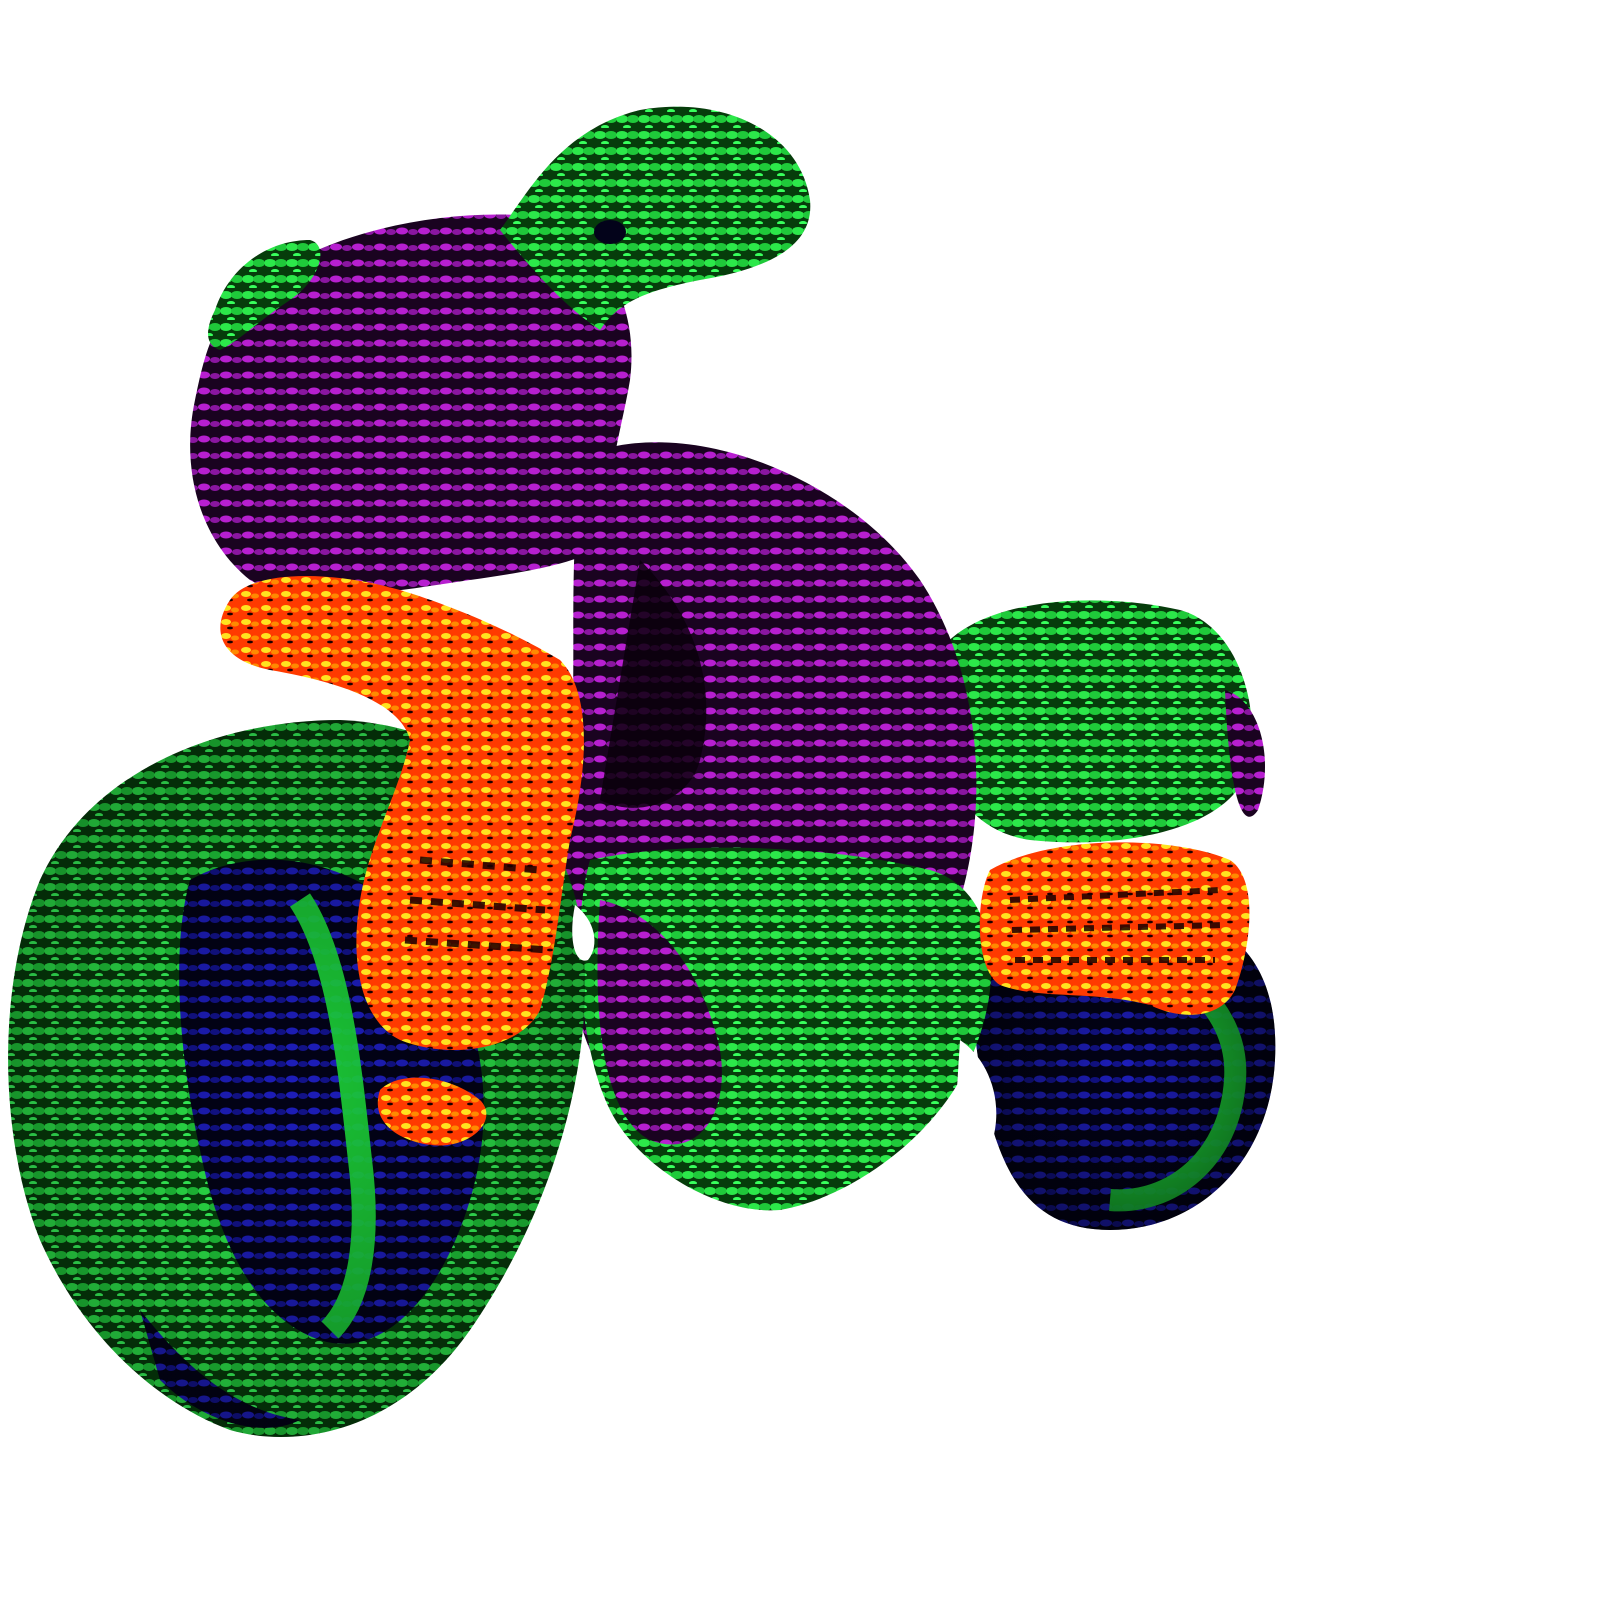 This screenshot has width=1600, height=1600. I want to click on rider-eye, so click(610, 232).